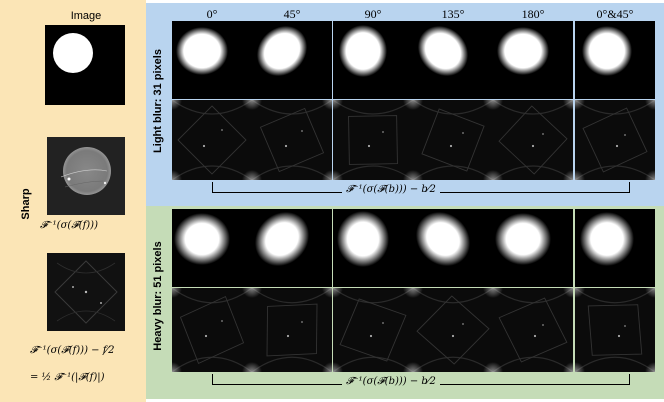 Image resolution: width=664 pixels, height=402 pixels. What do you see at coordinates (158, 296) in the screenshot?
I see `heavy-blur-label: Heavy blur: 51 pixels` at bounding box center [158, 296].